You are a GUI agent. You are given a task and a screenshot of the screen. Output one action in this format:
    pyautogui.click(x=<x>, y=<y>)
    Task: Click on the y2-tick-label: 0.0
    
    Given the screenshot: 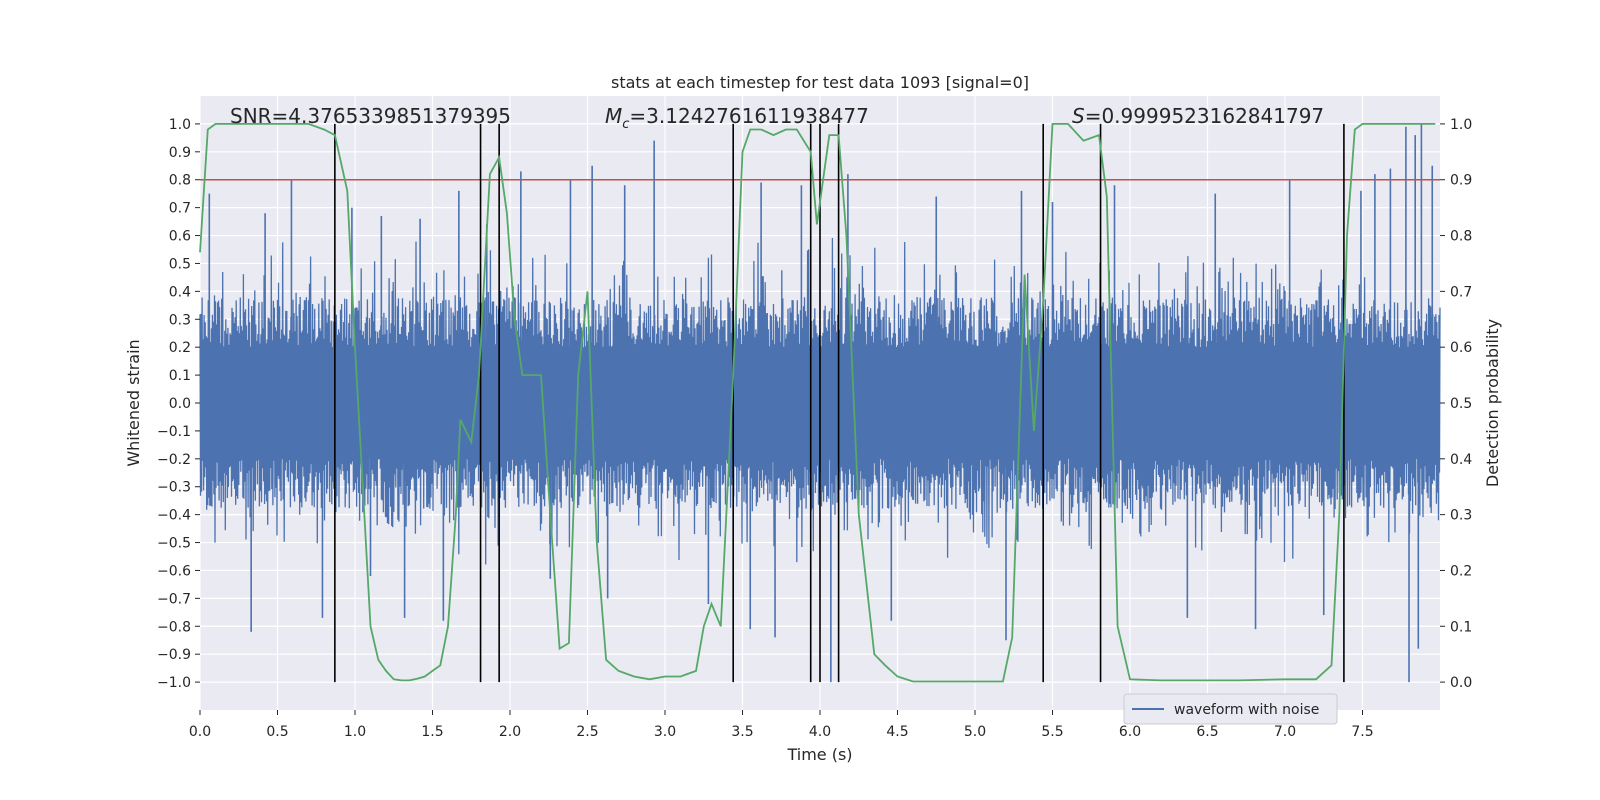 What is the action you would take?
    pyautogui.click(x=1461, y=683)
    